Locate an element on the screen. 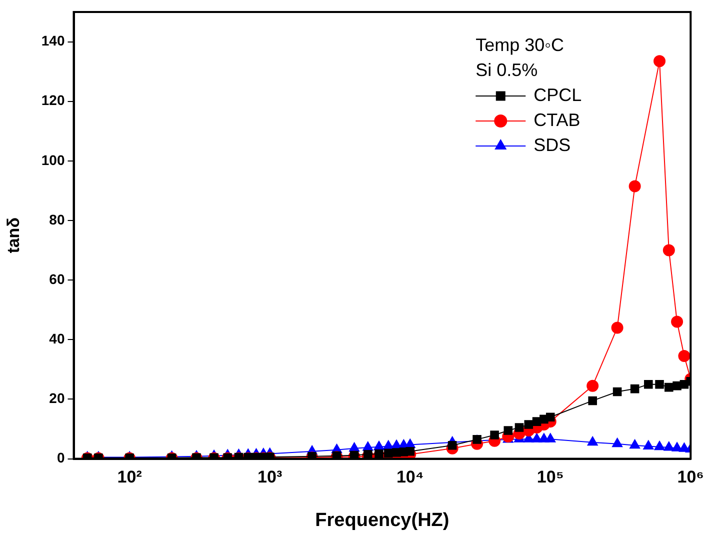 The image size is (707, 536). x-tick-label: 10⁴ is located at coordinates (410, 477).